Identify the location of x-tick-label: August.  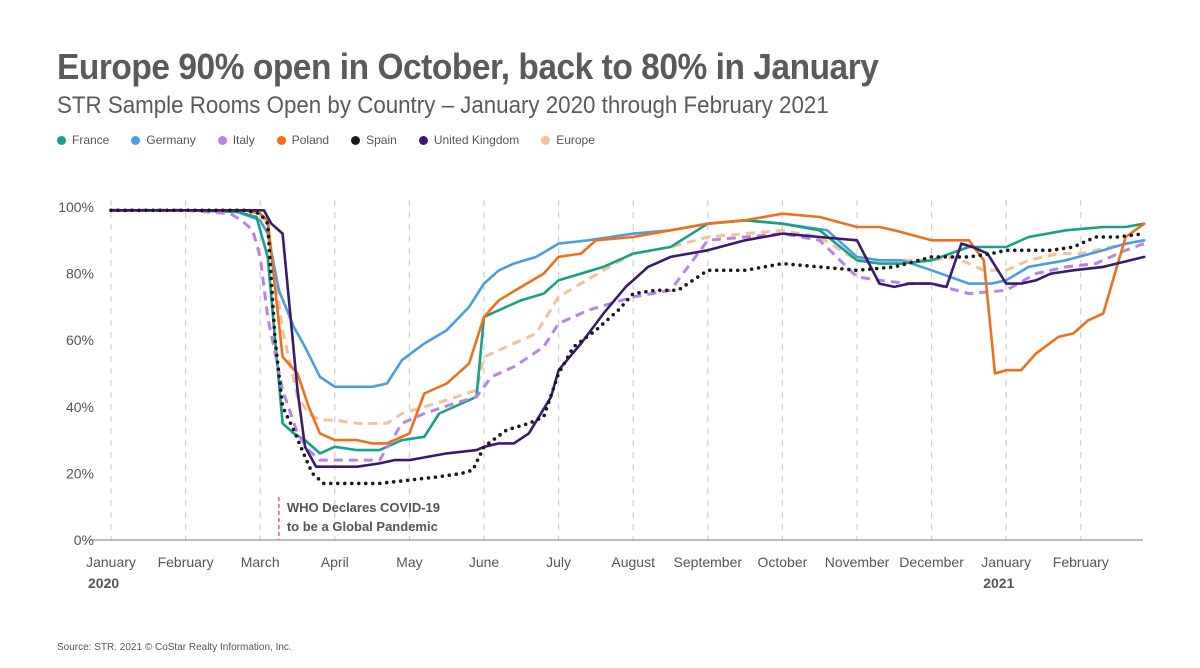
(633, 562).